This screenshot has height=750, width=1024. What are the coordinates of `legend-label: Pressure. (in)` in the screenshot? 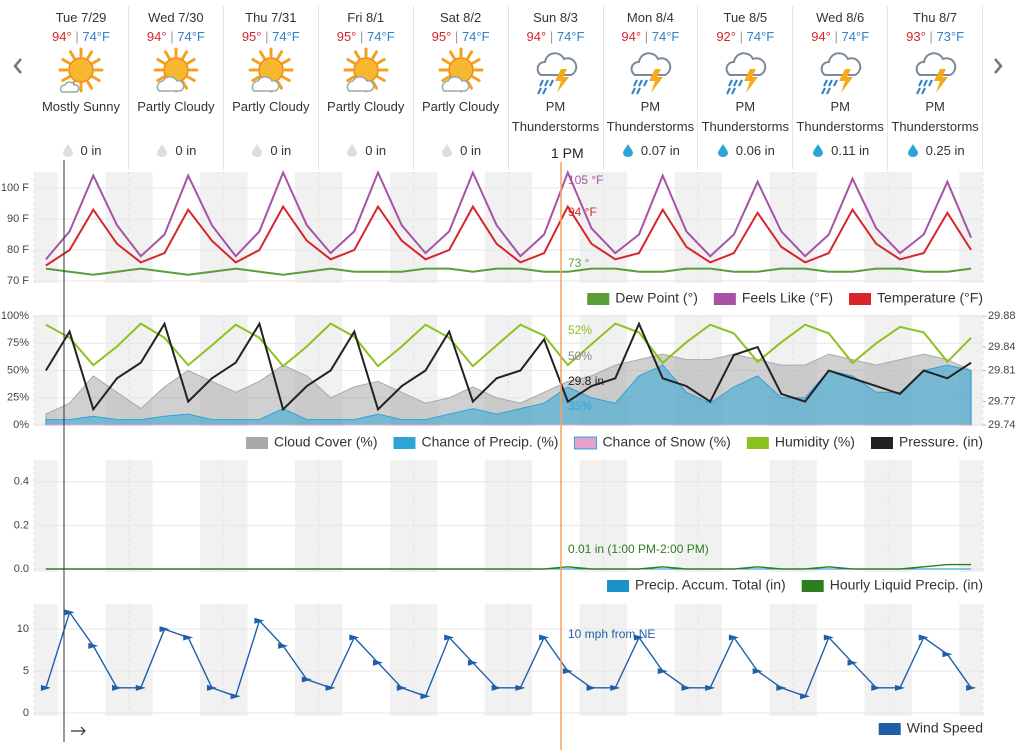 It's located at (941, 442).